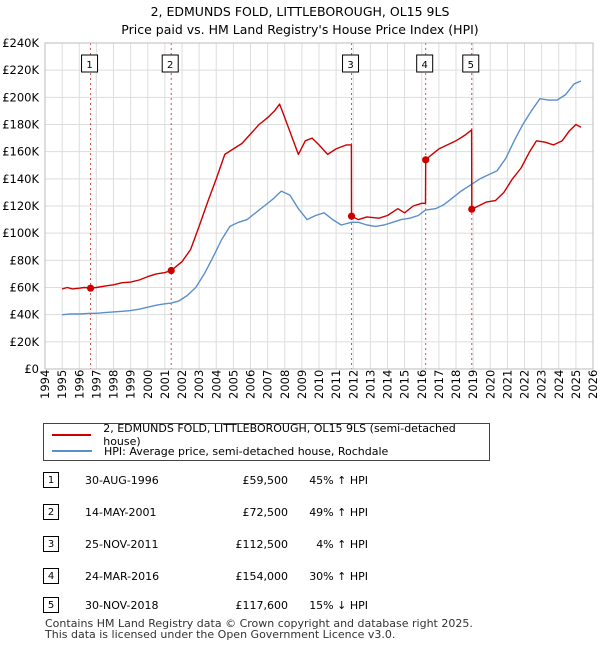 The image size is (600, 650). I want to click on sale-row: 4 24-MAR-2016 £154,000 30% ↑ HPI, so click(253, 578).